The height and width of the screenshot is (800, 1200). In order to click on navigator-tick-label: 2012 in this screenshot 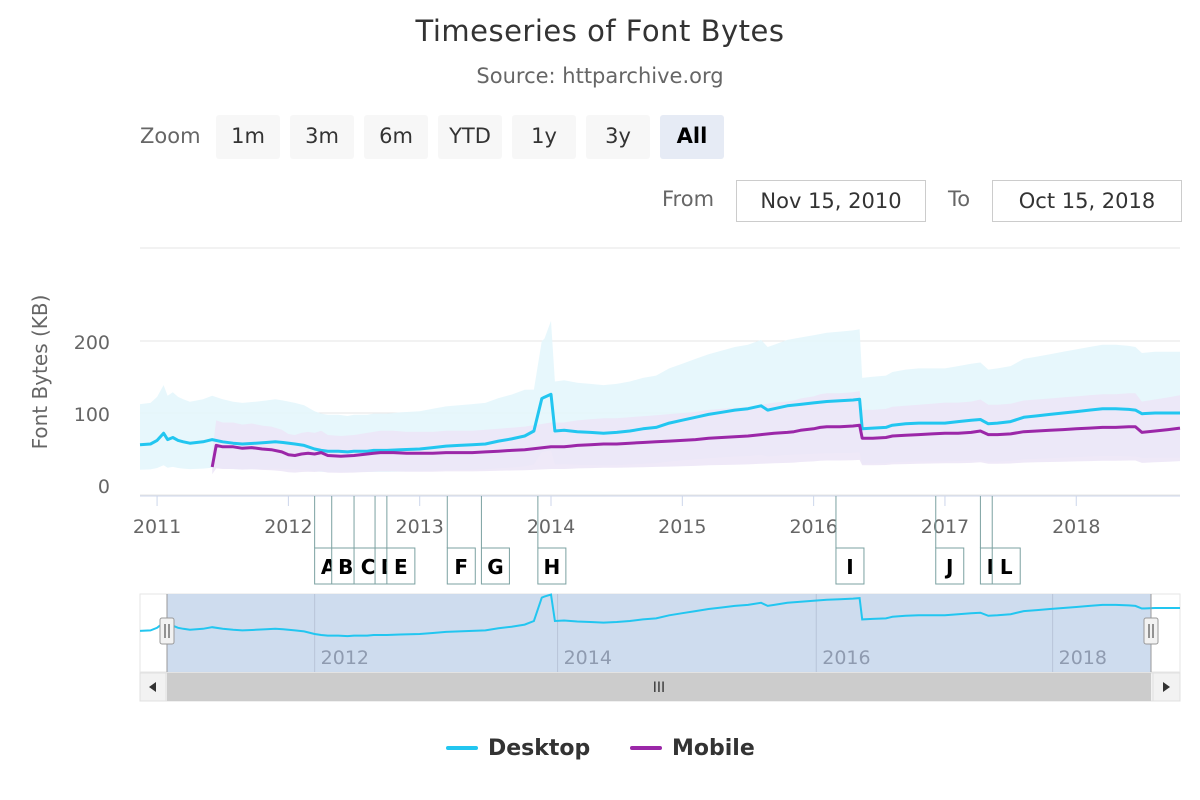, I will do `click(345, 658)`.